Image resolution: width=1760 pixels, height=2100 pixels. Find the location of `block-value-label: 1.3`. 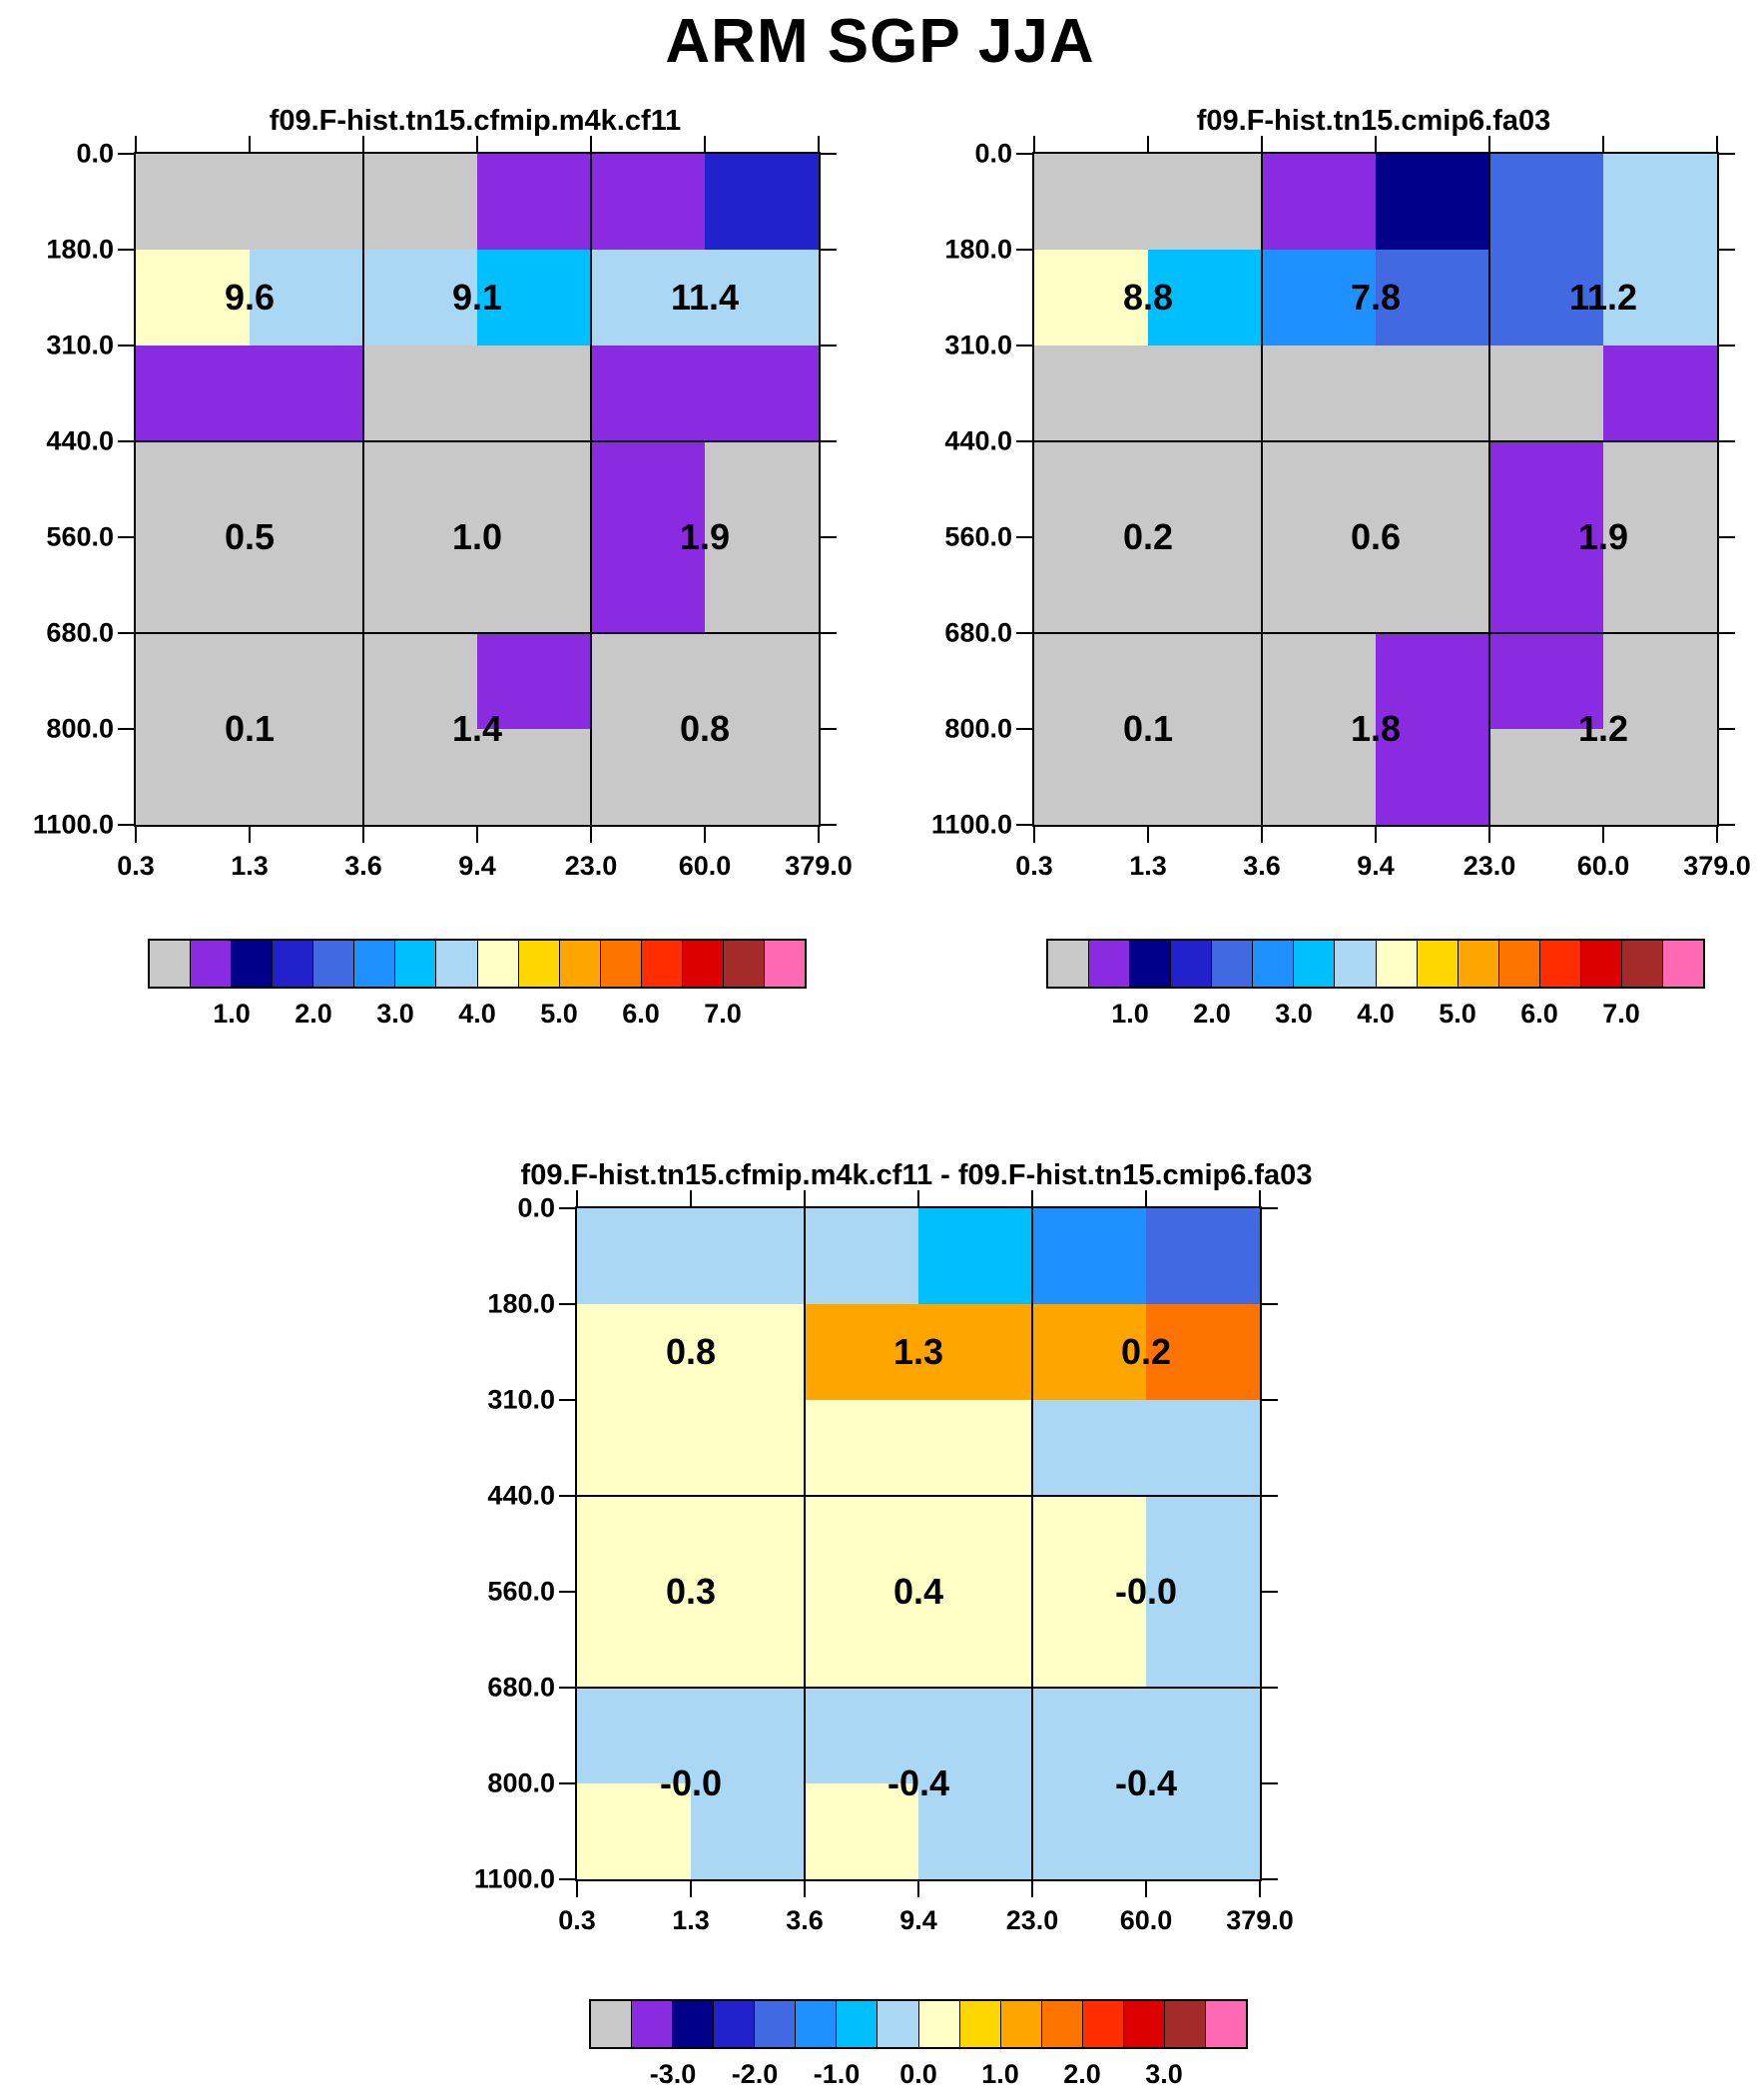

block-value-label: 1.3 is located at coordinates (918, 1351).